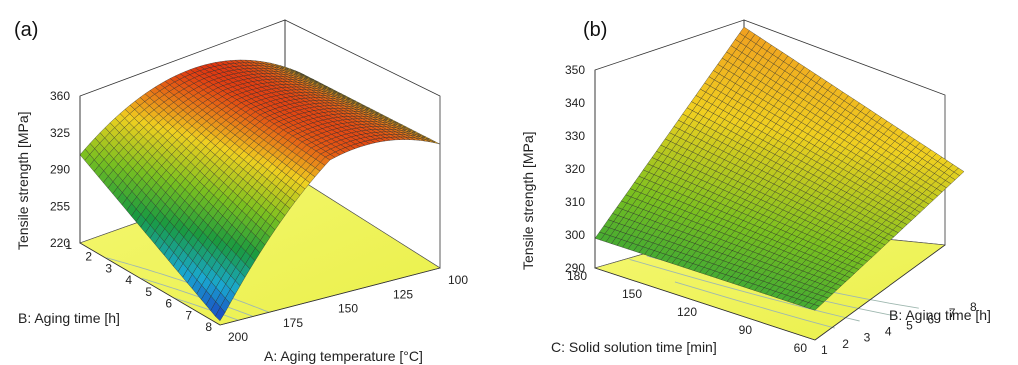 This screenshot has height=365, width=1018. I want to click on x-axis-label: C: Solid solution time [min], so click(634, 347).